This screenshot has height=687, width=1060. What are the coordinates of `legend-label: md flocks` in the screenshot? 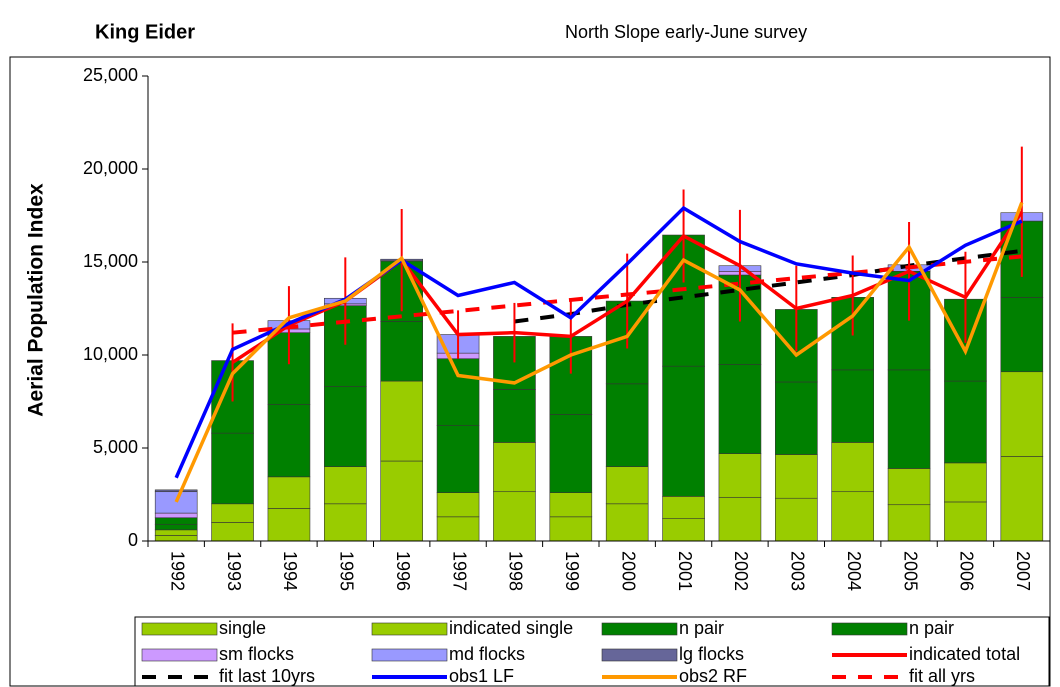 It's located at (487, 654).